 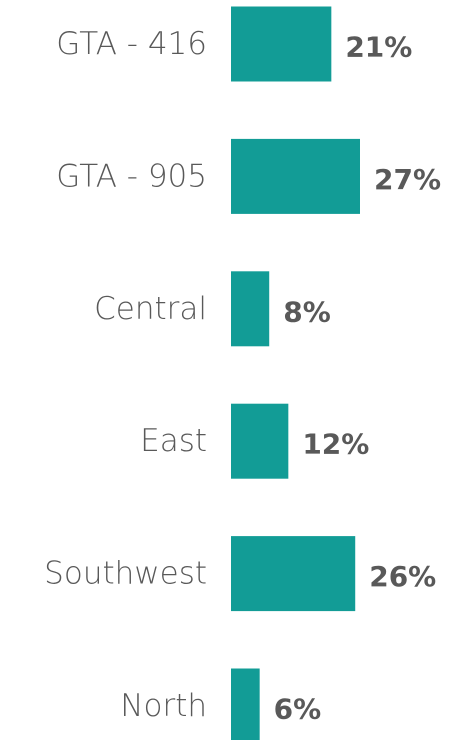 I want to click on category-label: GTA - 905, so click(x=131, y=176).